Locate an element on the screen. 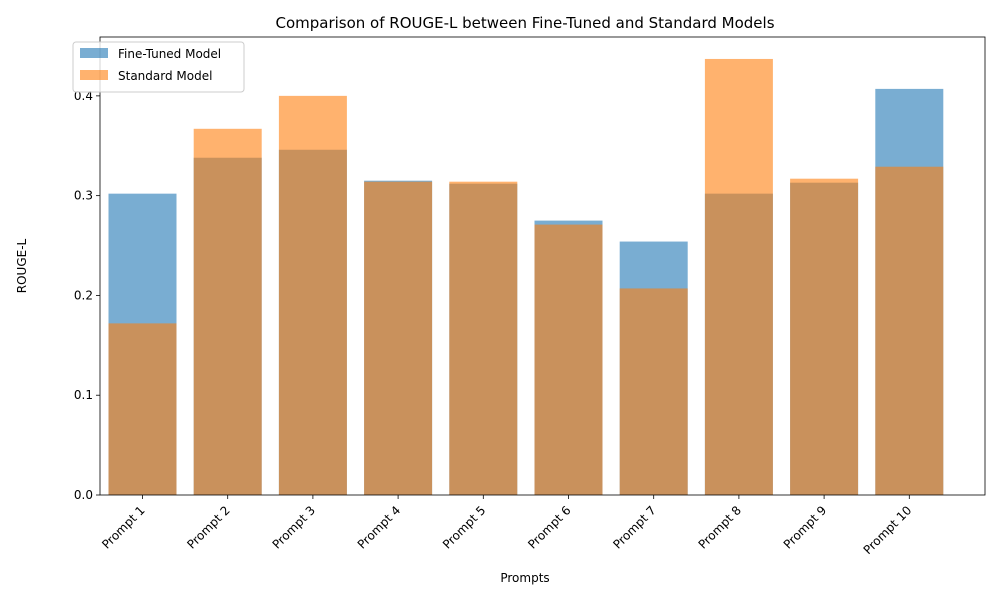  x-tick-label: Prompt 9 is located at coordinates (805, 527).